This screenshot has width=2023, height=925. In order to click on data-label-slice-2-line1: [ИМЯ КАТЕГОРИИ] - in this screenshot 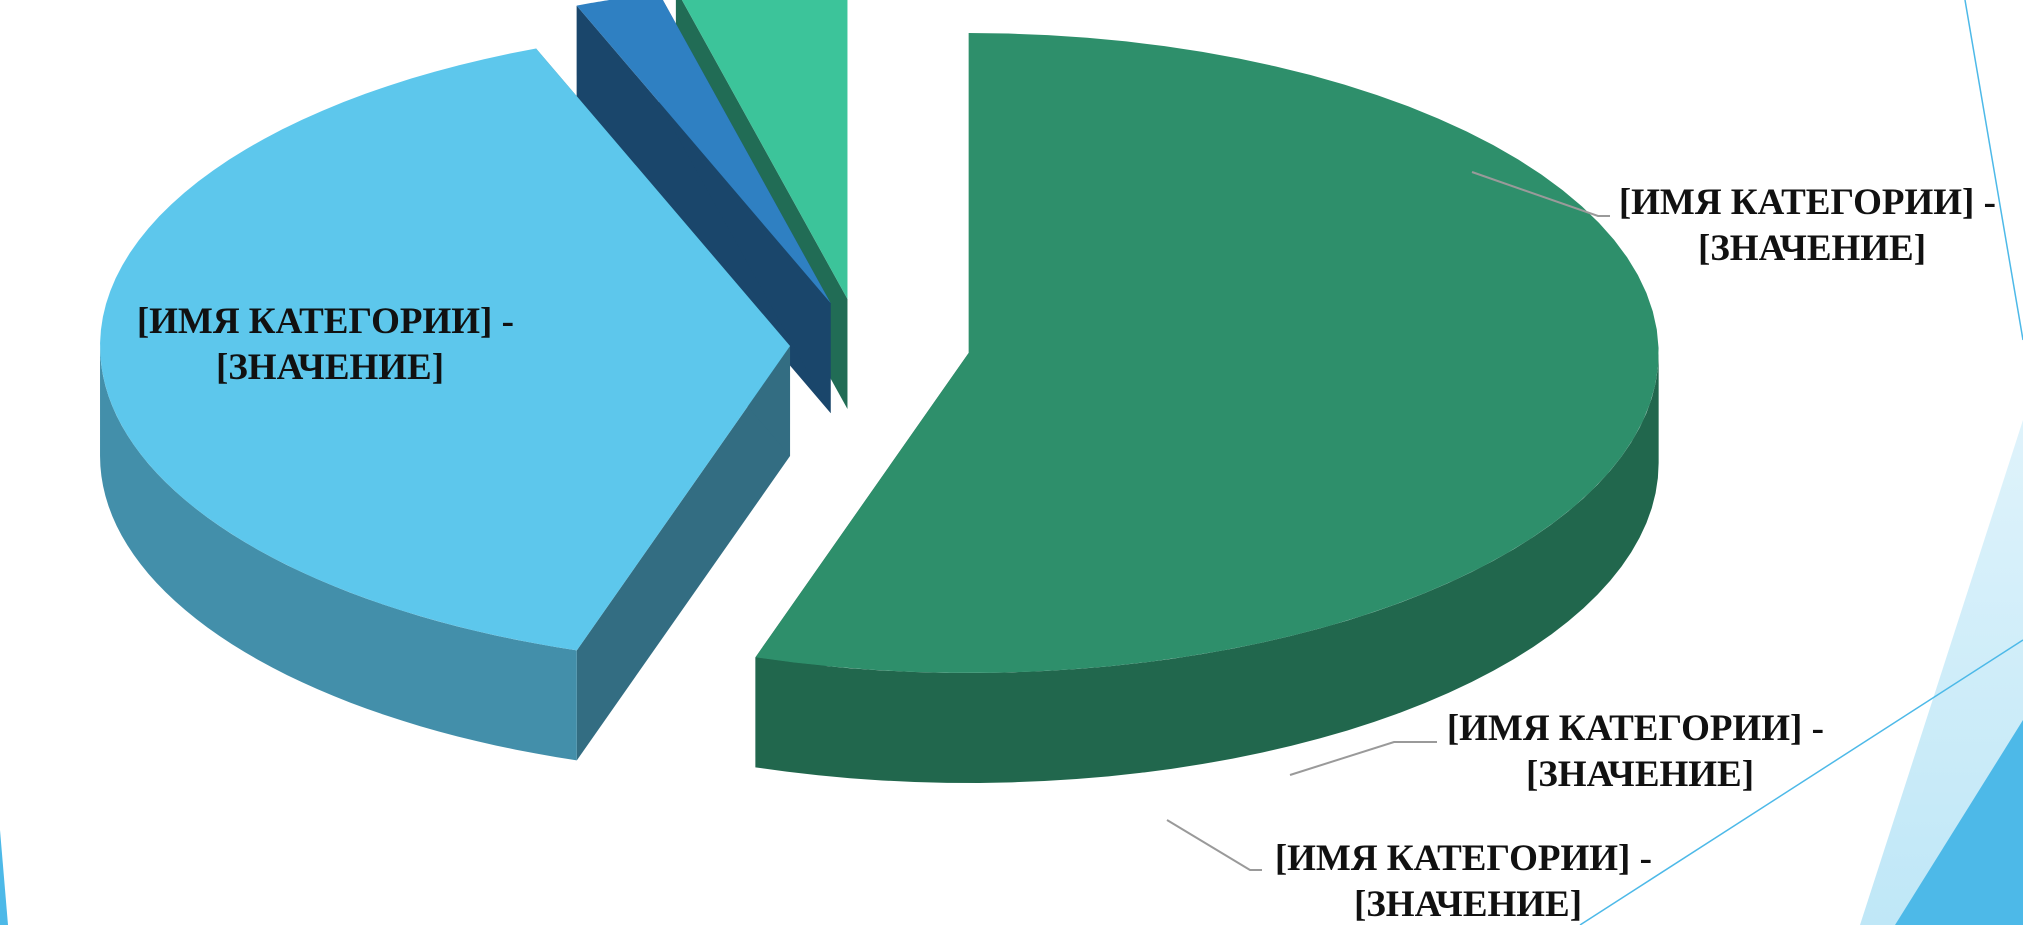, I will do `click(1807, 202)`.